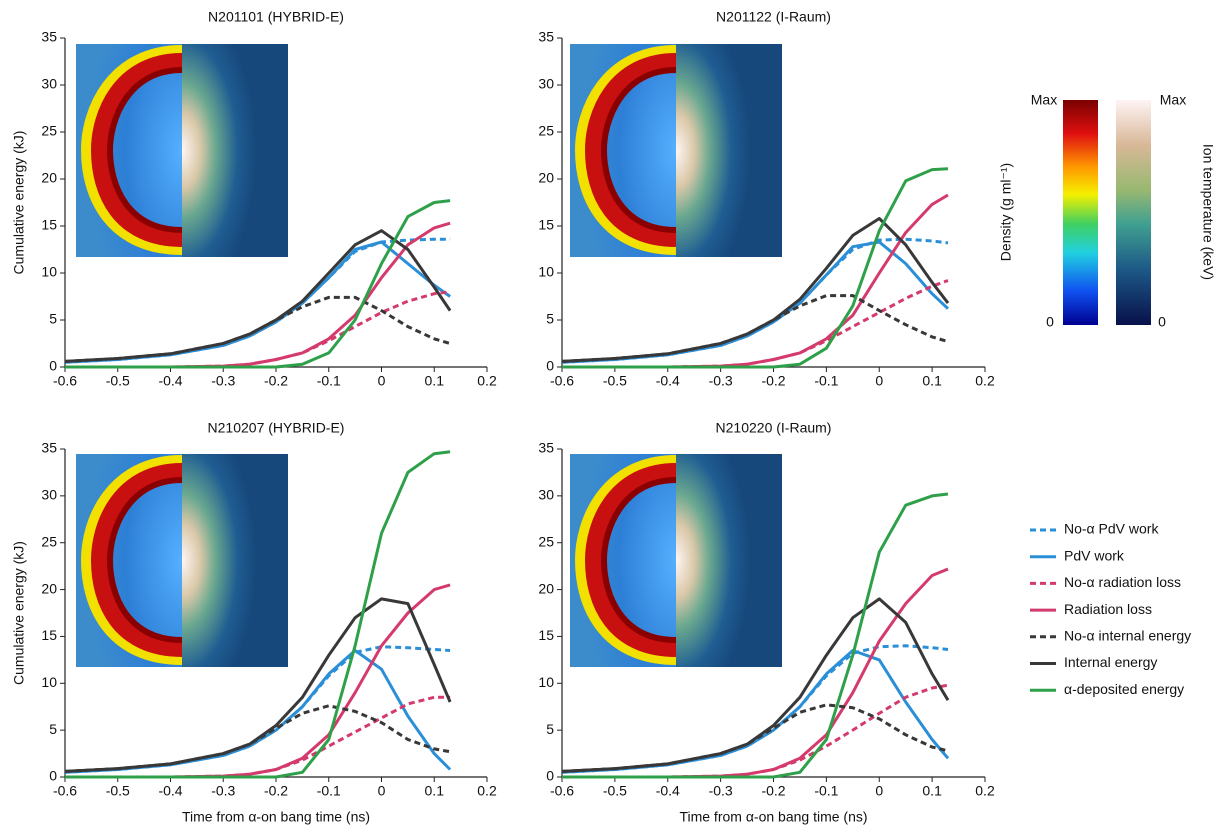  I want to click on legend-label: α-deposited energy, so click(1124, 689).